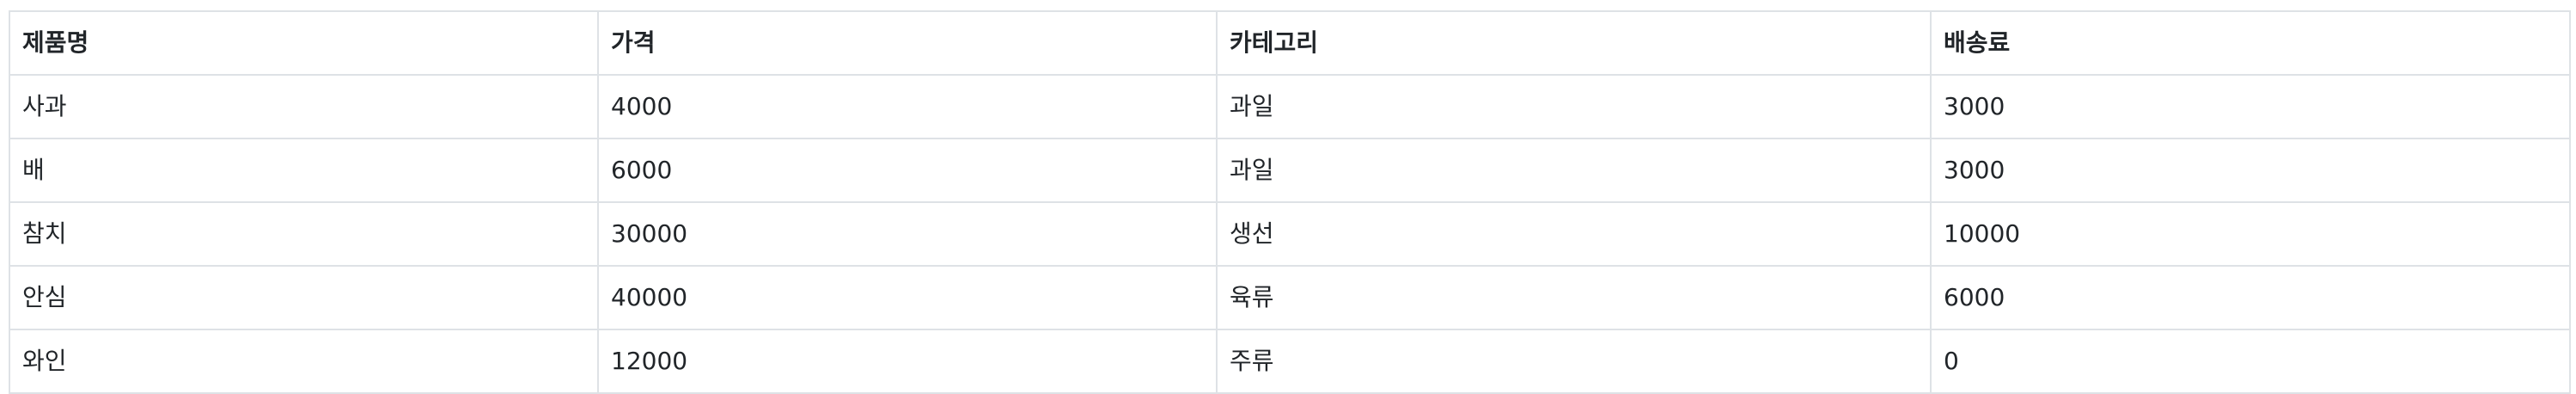 This screenshot has height=394, width=2576. What do you see at coordinates (304, 234) in the screenshot?
I see `cell-product-name: 참치` at bounding box center [304, 234].